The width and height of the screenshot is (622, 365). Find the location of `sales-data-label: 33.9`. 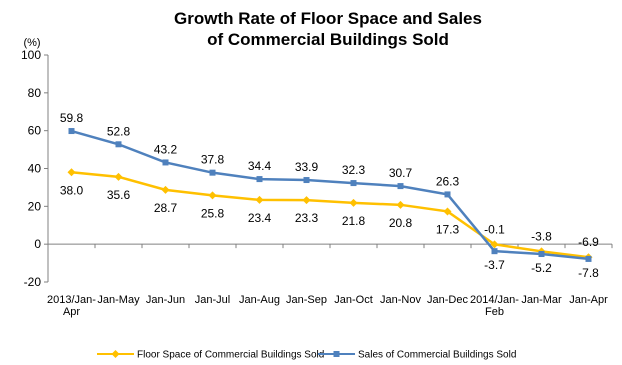

sales-data-label: 33.9 is located at coordinates (307, 167).